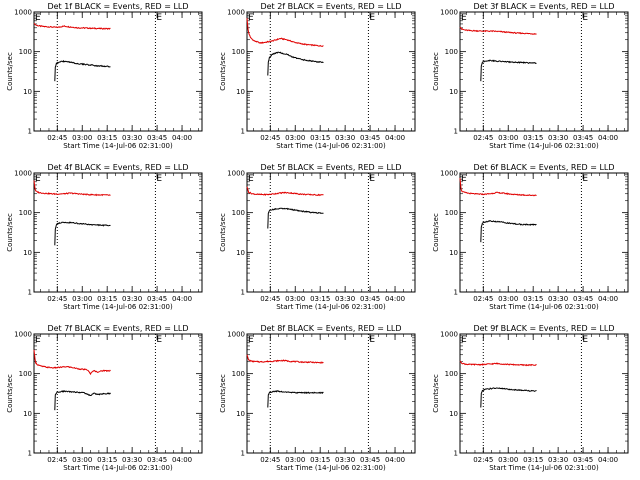  I want to click on panel-title: Det 9f BLACK = Events, RED = LLD, so click(543, 328).